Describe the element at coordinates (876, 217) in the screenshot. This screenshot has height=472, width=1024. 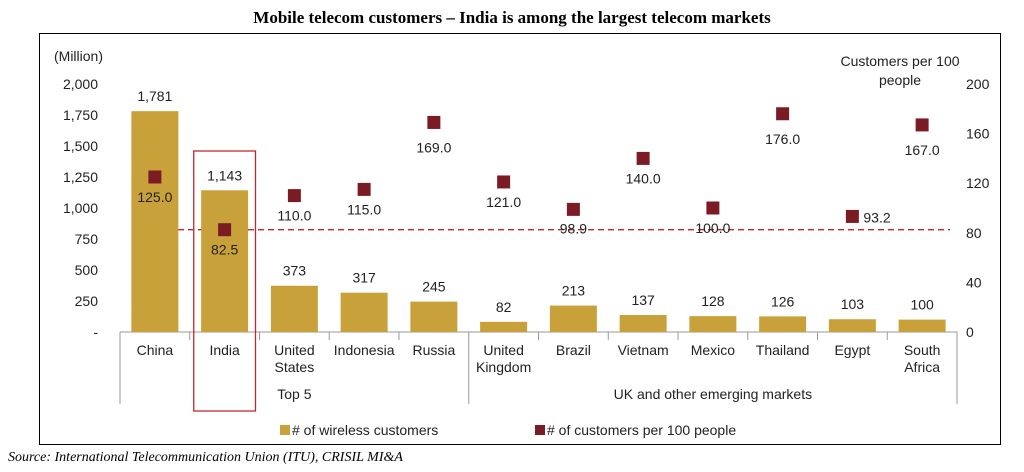
I see `marker-value-label: 93.2` at that location.